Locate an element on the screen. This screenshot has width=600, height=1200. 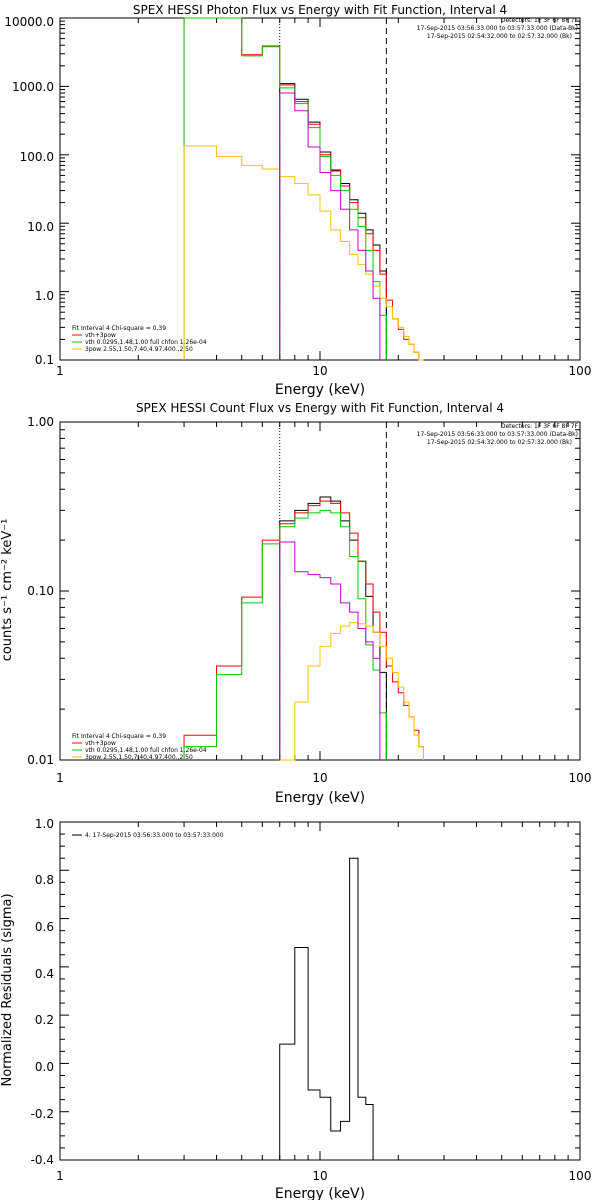
y-tick-label: 10000.0 is located at coordinates (29, 22).